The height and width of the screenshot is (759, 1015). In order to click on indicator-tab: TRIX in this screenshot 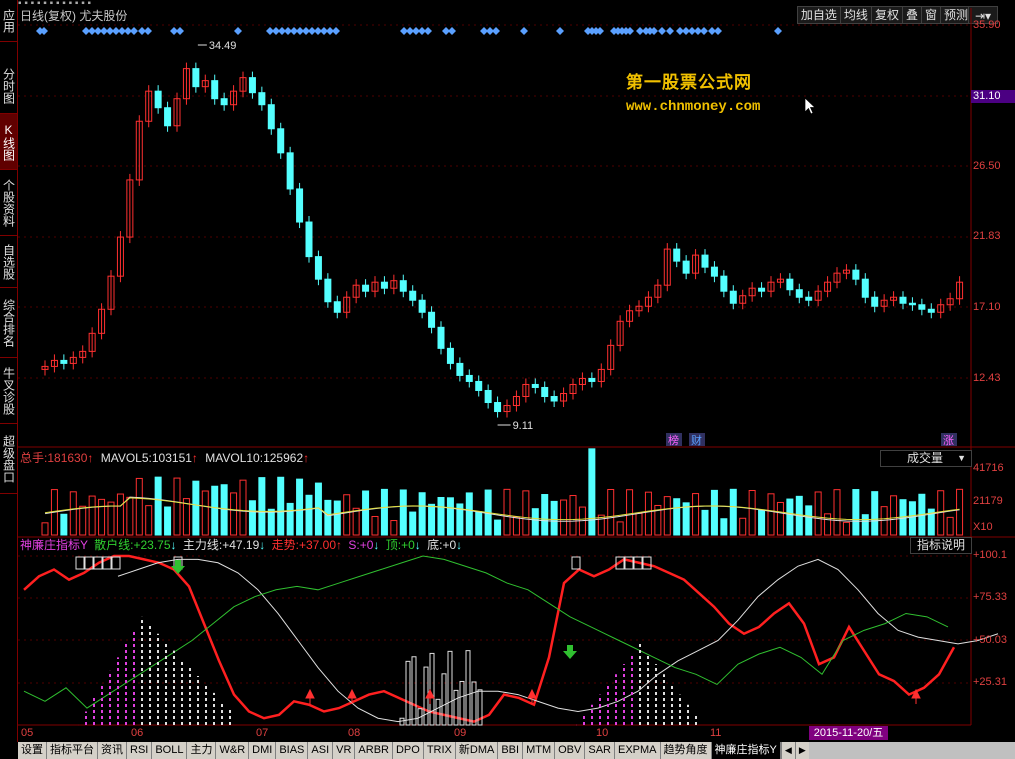, I will do `click(439, 750)`.